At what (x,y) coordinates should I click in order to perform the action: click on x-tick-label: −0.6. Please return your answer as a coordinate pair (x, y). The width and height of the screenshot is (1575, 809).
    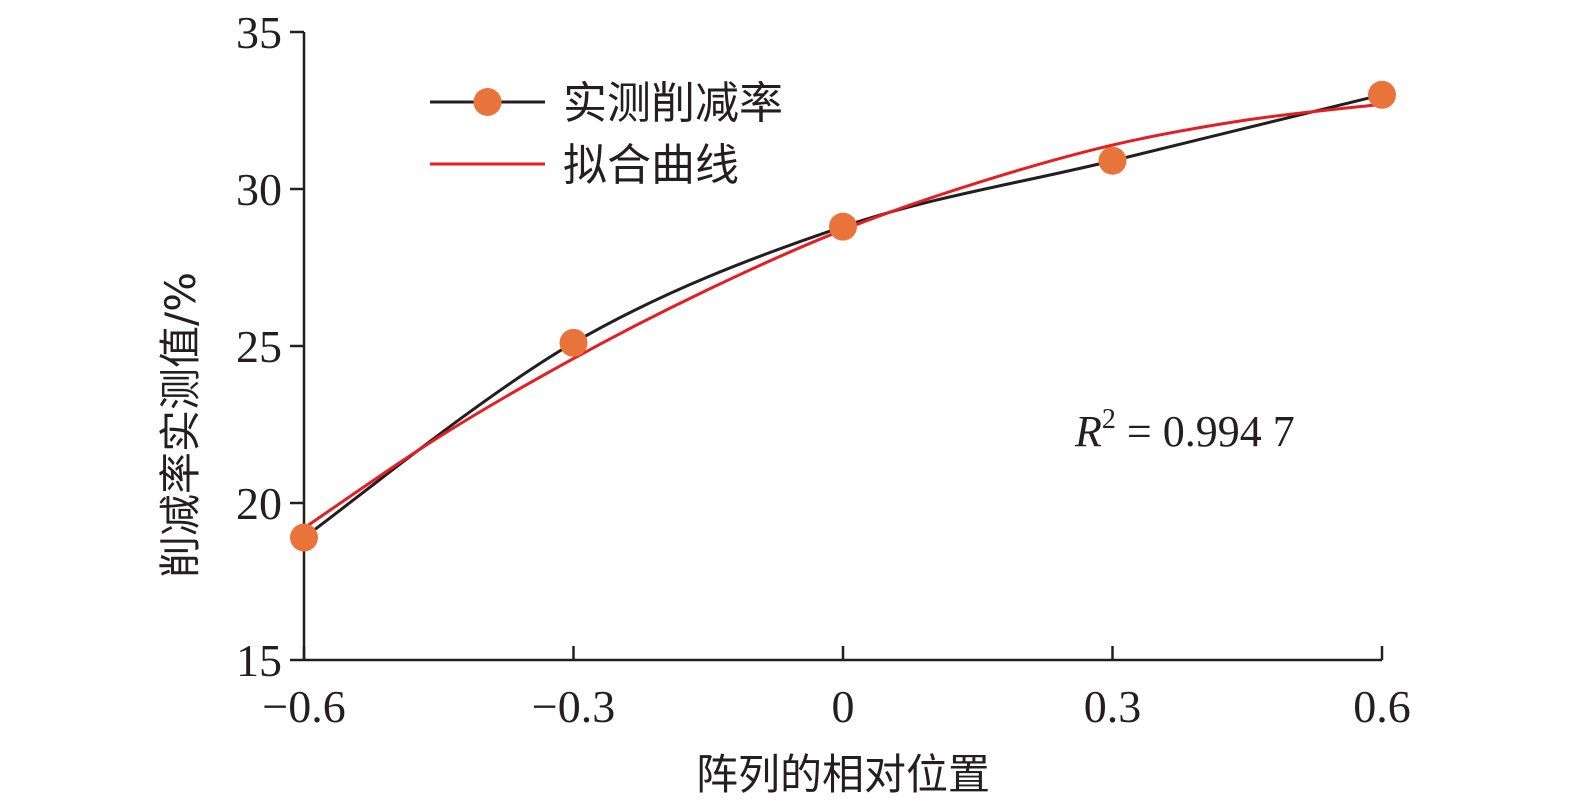
    Looking at the image, I should click on (303, 706).